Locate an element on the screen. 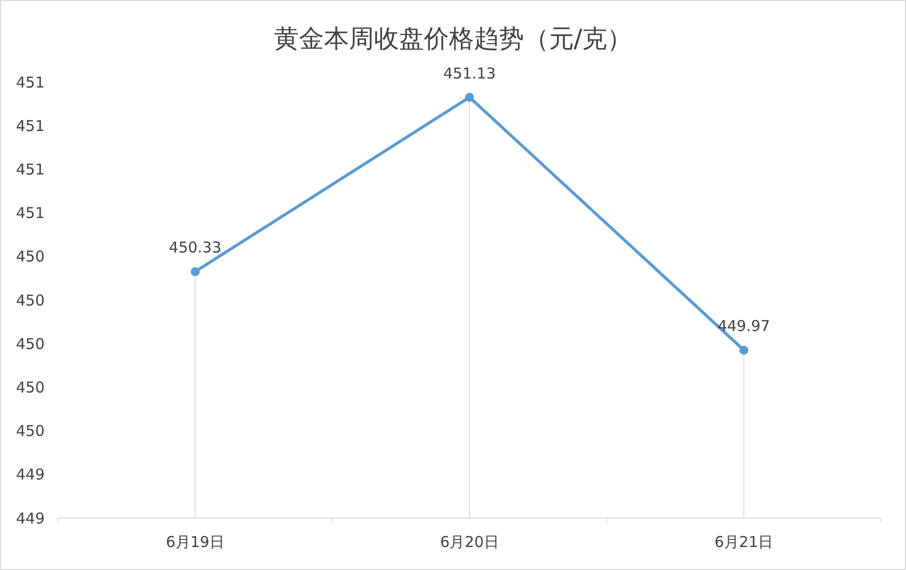 This screenshot has height=570, width=906. x-tick-label: 6月19日 is located at coordinates (195, 542).